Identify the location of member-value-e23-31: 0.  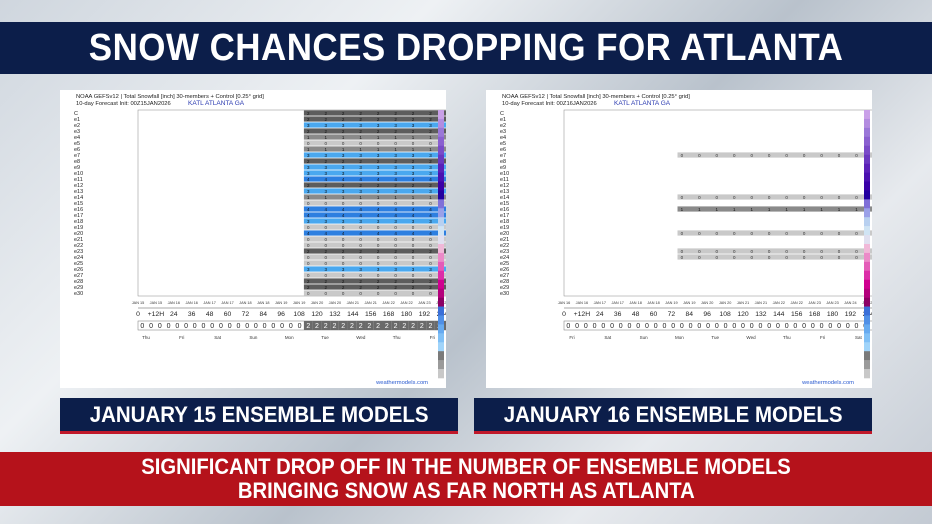
(839, 251).